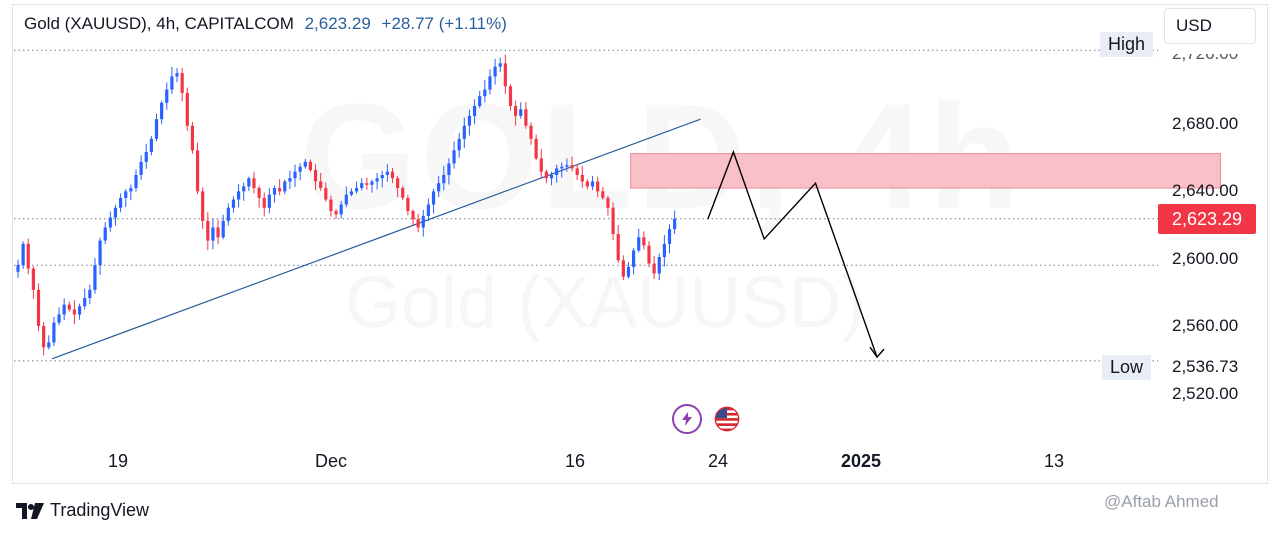 The width and height of the screenshot is (1280, 536). What do you see at coordinates (687, 419) in the screenshot?
I see `lightning-icon` at bounding box center [687, 419].